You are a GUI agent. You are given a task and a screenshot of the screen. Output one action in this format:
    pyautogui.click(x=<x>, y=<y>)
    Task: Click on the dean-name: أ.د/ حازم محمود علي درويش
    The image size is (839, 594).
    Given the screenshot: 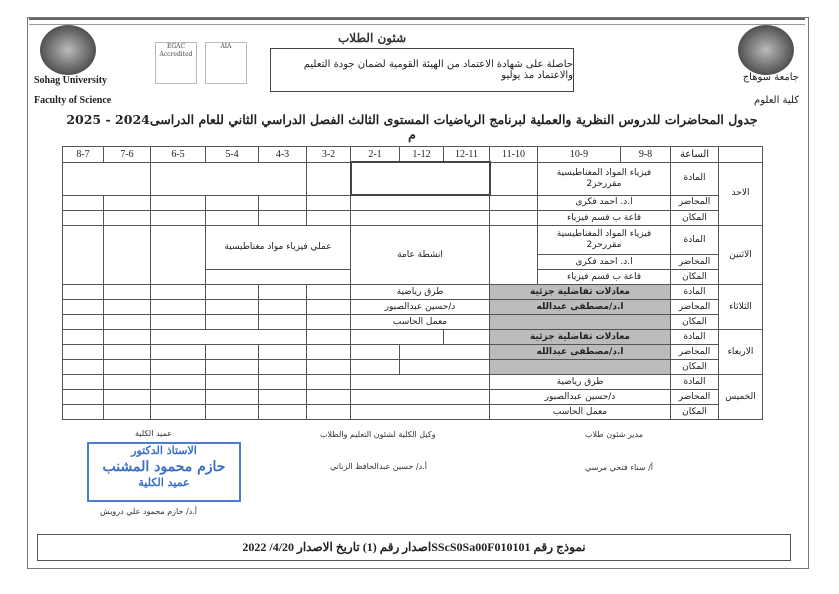 What is the action you would take?
    pyautogui.click(x=148, y=511)
    